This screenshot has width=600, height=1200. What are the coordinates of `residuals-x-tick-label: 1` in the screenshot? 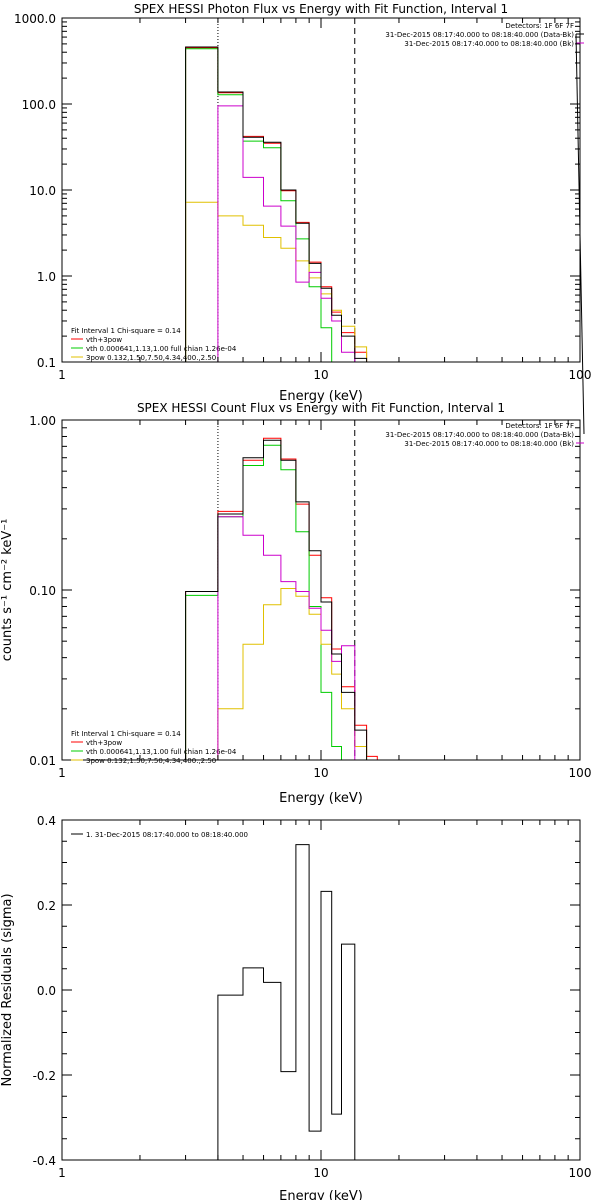 It's located at (62, 1173).